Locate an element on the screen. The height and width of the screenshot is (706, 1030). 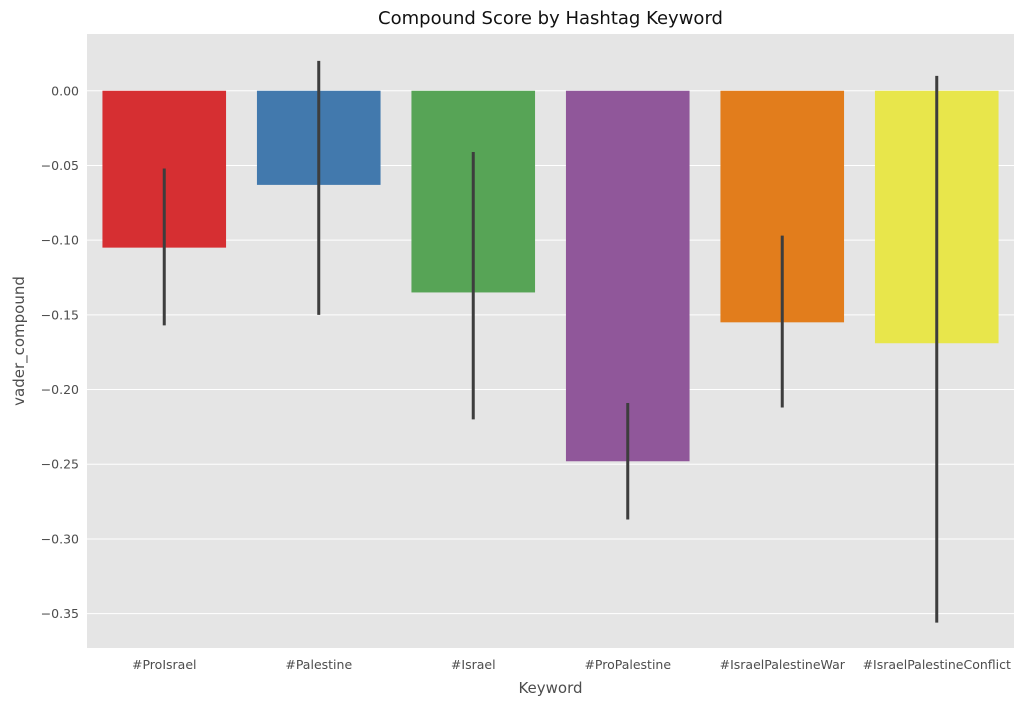
y-tick-label: 0.00 is located at coordinates (65, 90).